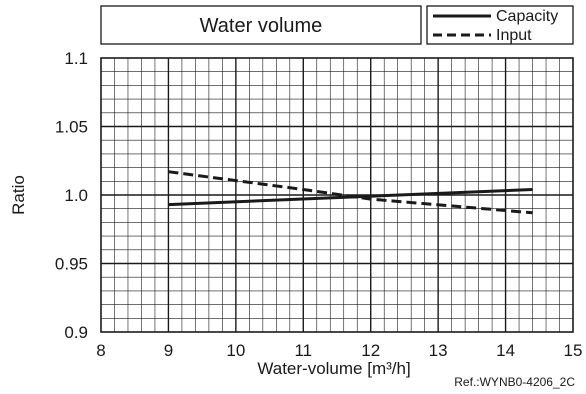 The image size is (586, 394). I want to click on x-tick-label: 15, so click(573, 350).